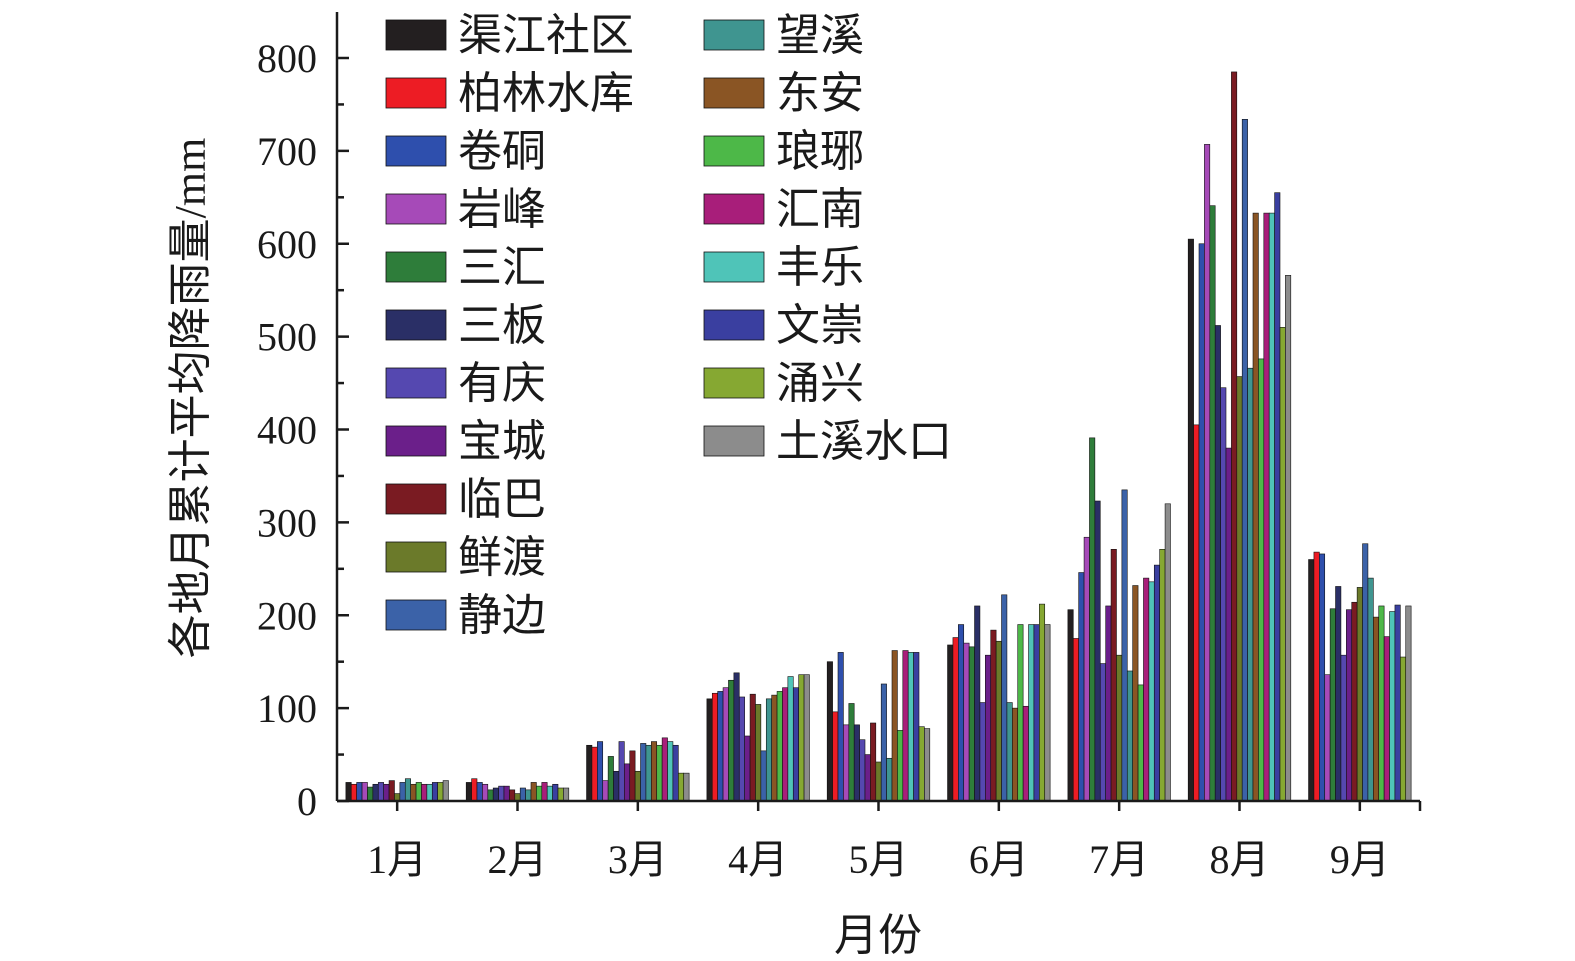  What do you see at coordinates (287, 430) in the screenshot?
I see `y-tick-label: 400` at bounding box center [287, 430].